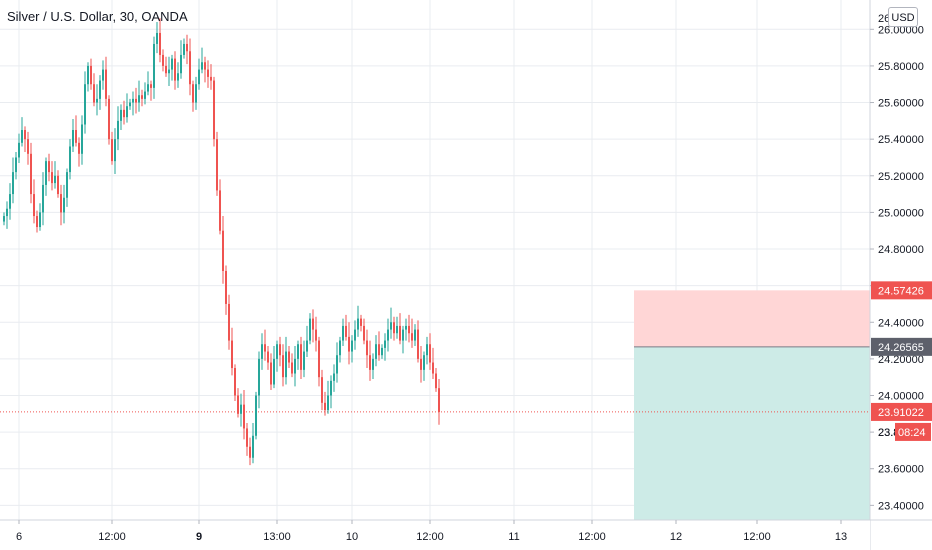  I want to click on y-tick-label: 24.40000, so click(901, 323).